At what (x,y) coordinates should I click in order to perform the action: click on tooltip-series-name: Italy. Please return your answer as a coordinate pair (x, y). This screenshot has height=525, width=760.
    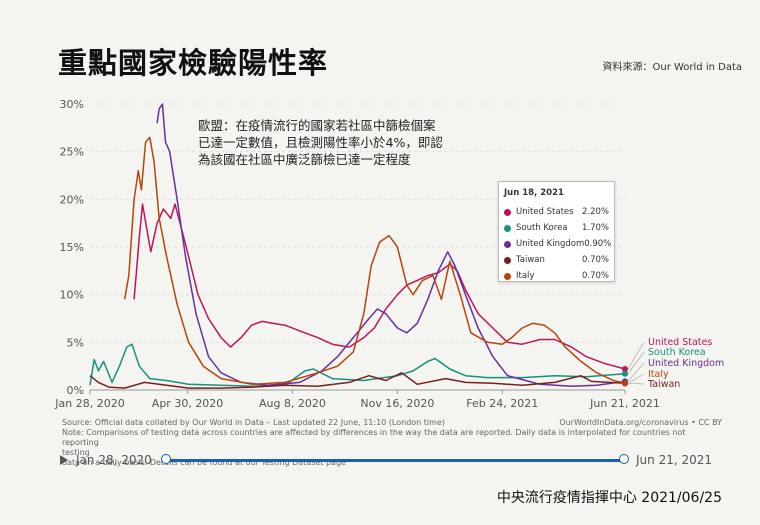
    Looking at the image, I should click on (525, 276).